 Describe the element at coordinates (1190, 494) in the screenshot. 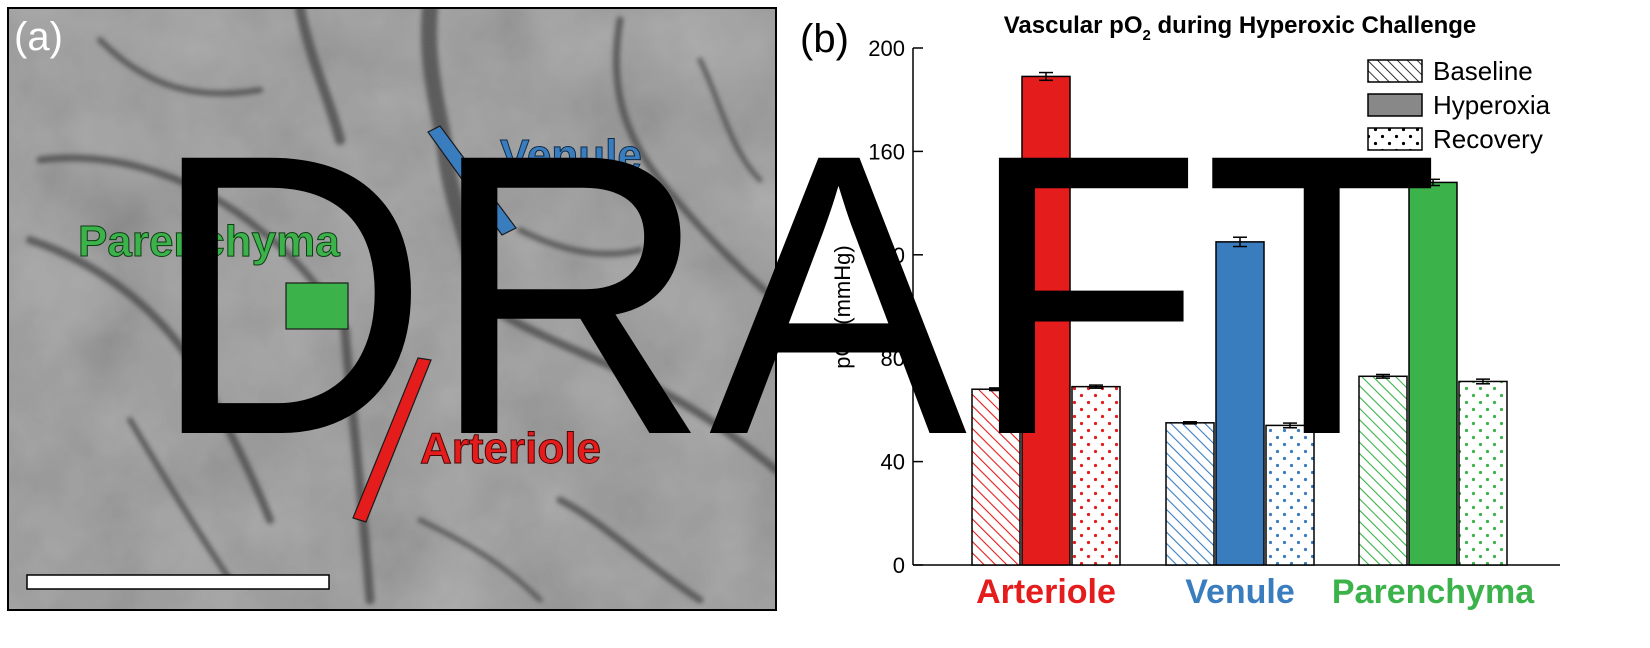

I see `bar-venule-baseline` at that location.